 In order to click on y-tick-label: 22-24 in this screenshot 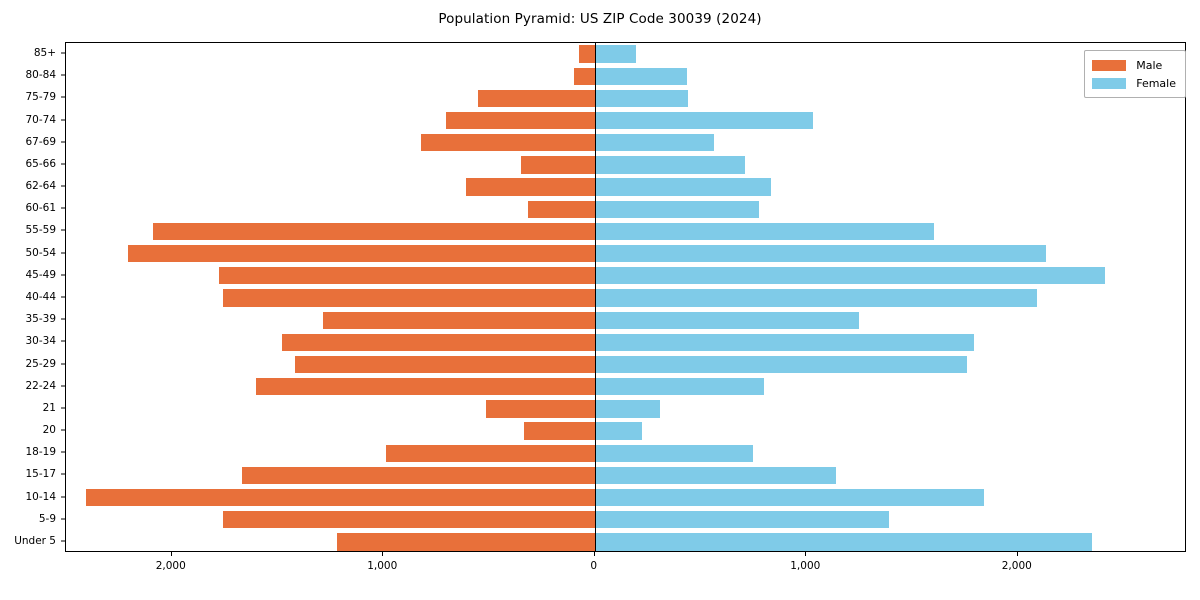, I will do `click(40, 385)`.